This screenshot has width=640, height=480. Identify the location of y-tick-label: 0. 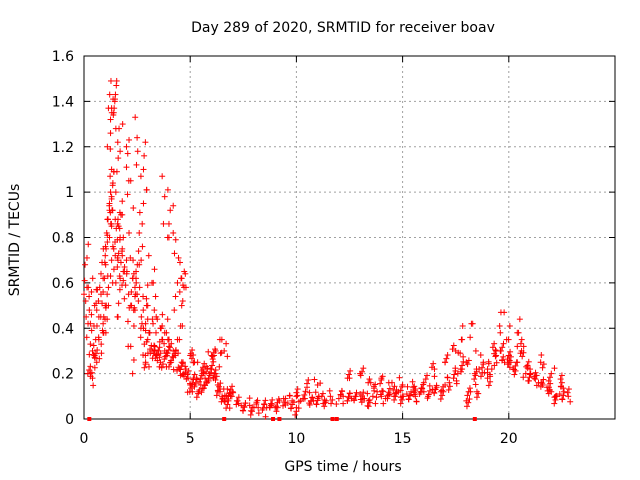
(69, 420).